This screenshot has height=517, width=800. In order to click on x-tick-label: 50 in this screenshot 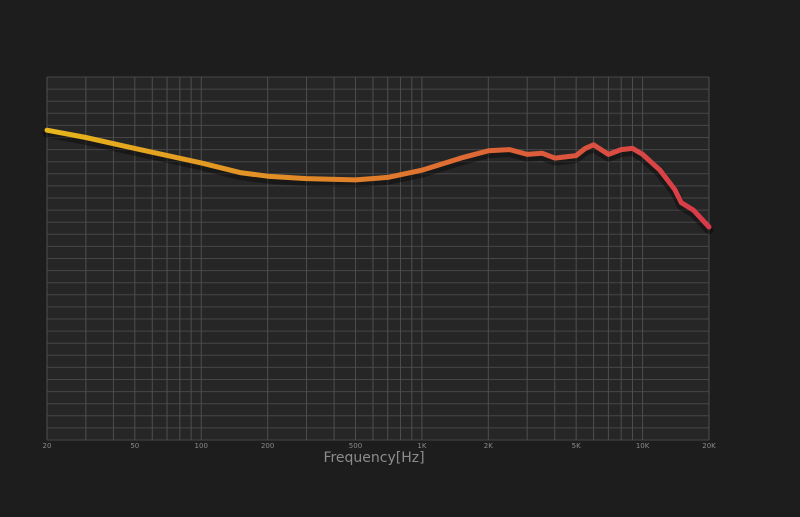, I will do `click(134, 446)`.